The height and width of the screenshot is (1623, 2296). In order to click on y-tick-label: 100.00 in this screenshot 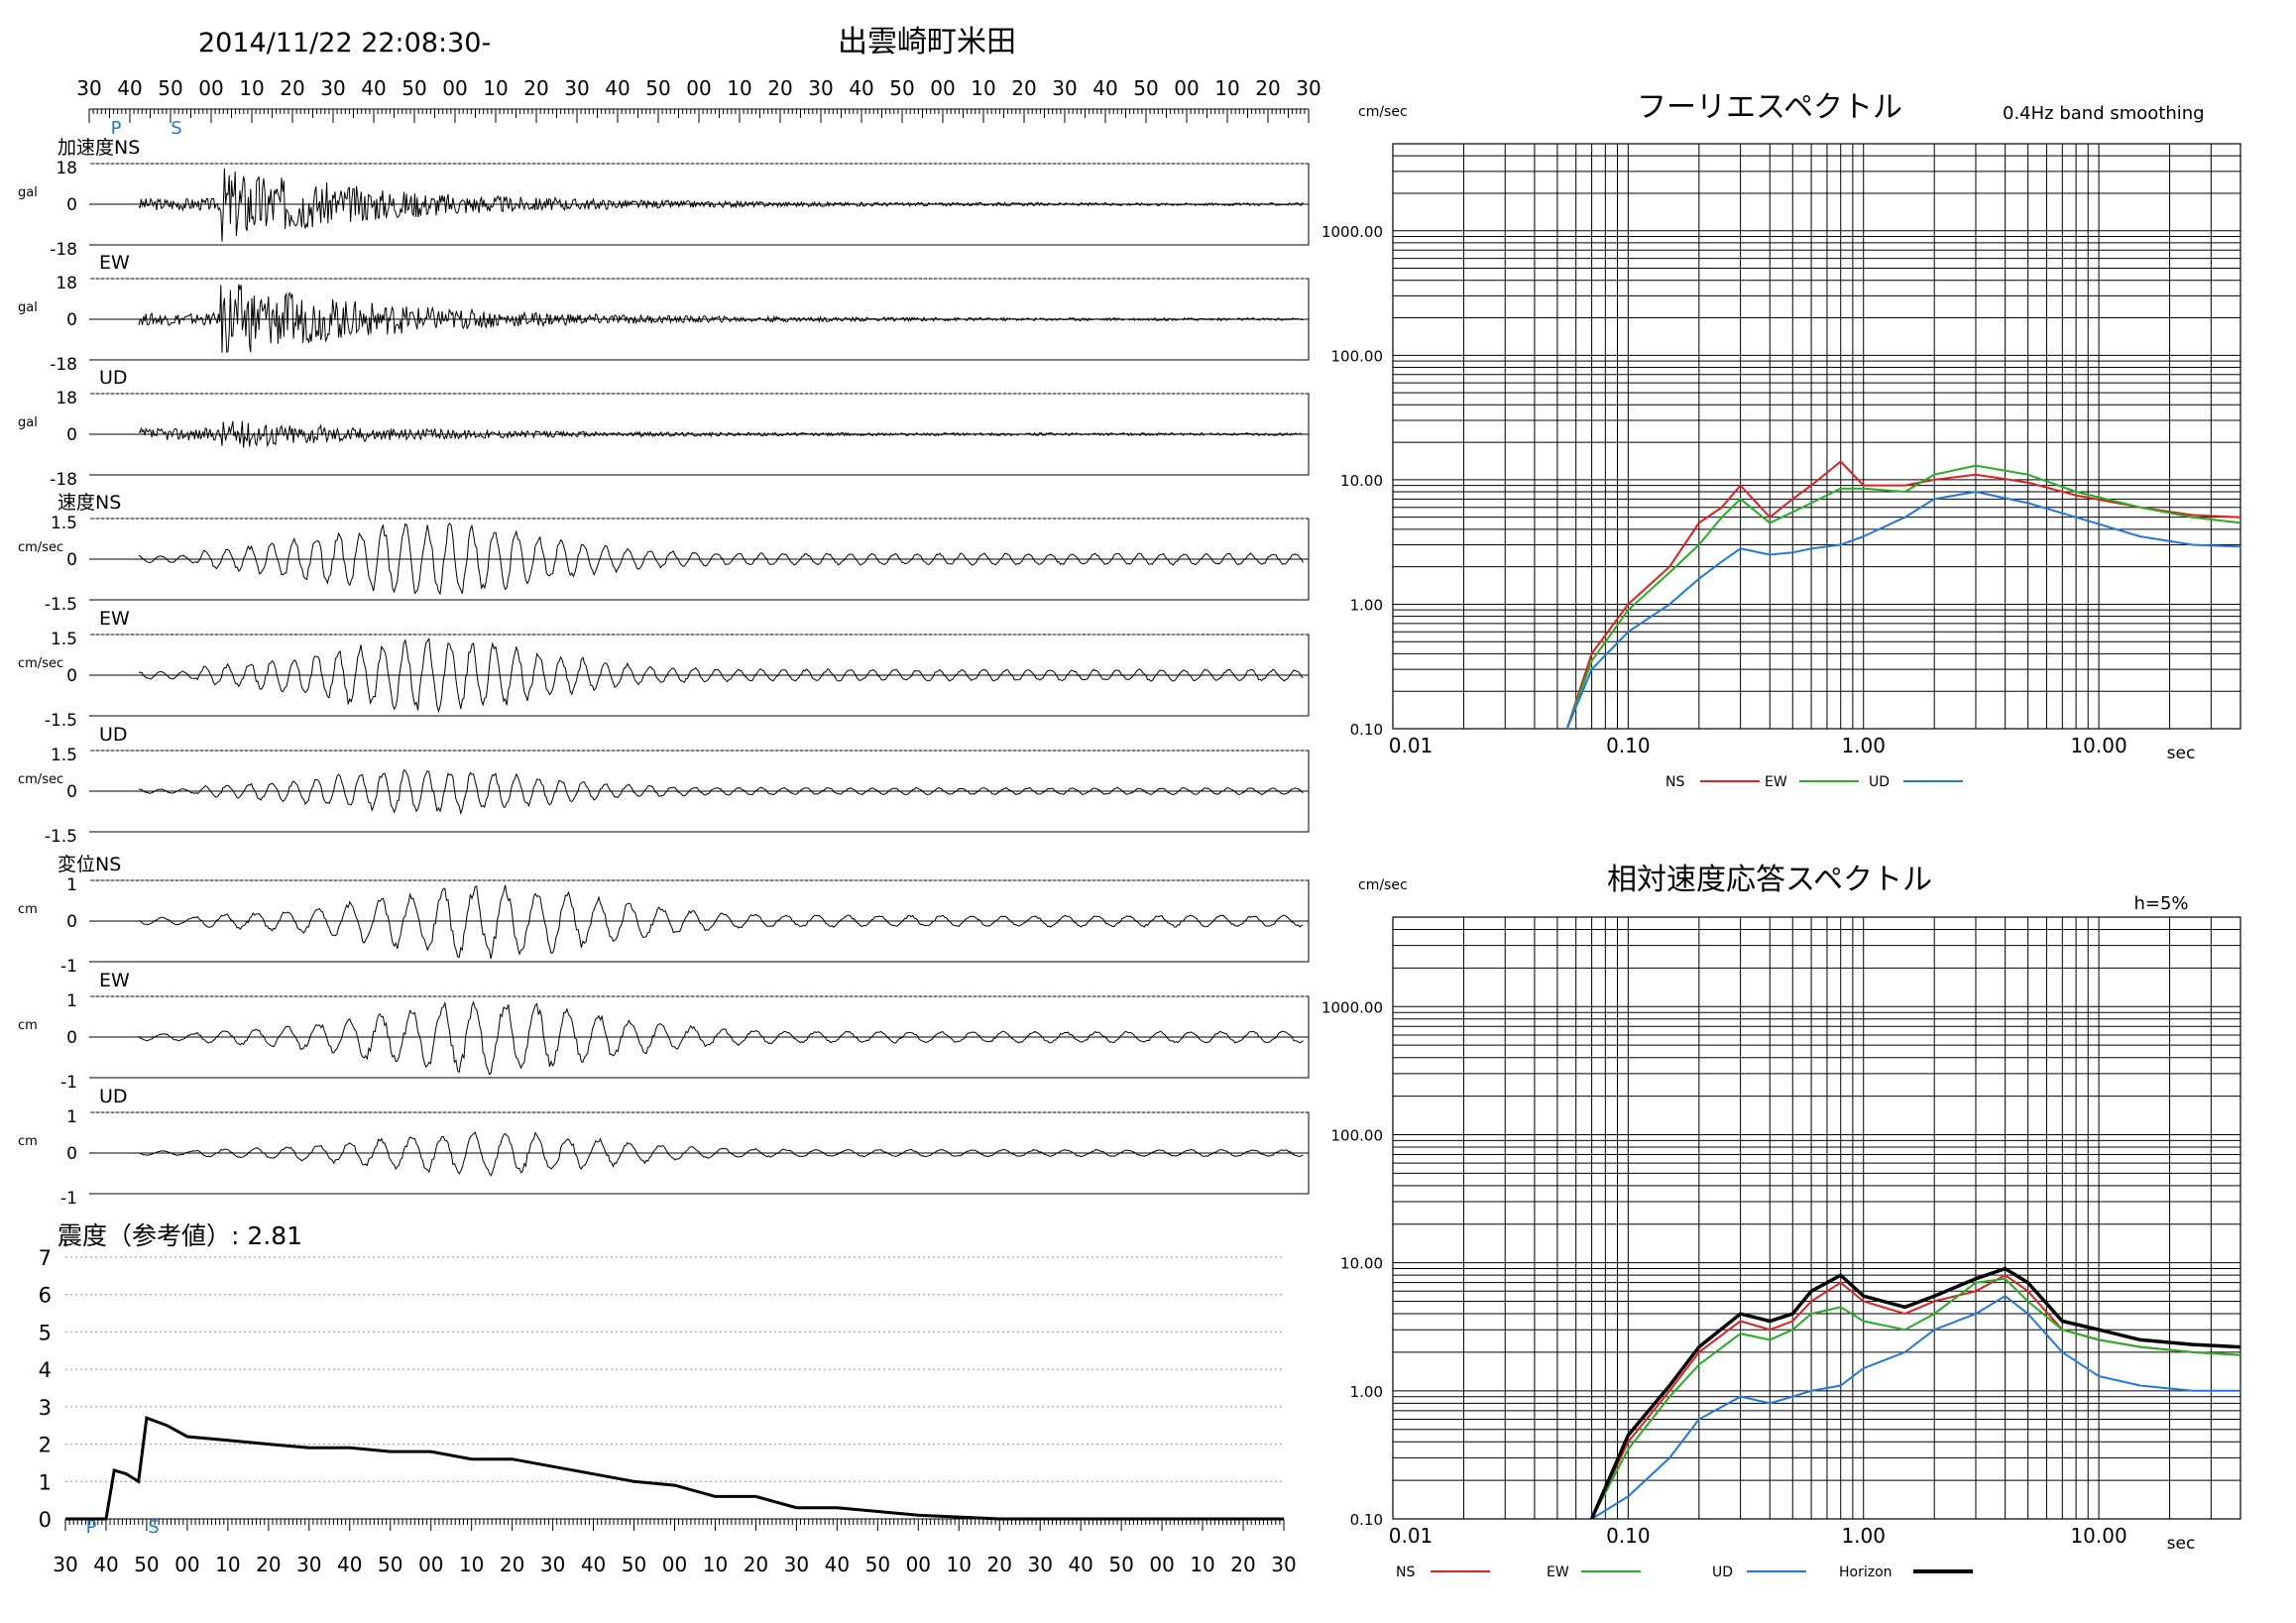, I will do `click(1357, 356)`.